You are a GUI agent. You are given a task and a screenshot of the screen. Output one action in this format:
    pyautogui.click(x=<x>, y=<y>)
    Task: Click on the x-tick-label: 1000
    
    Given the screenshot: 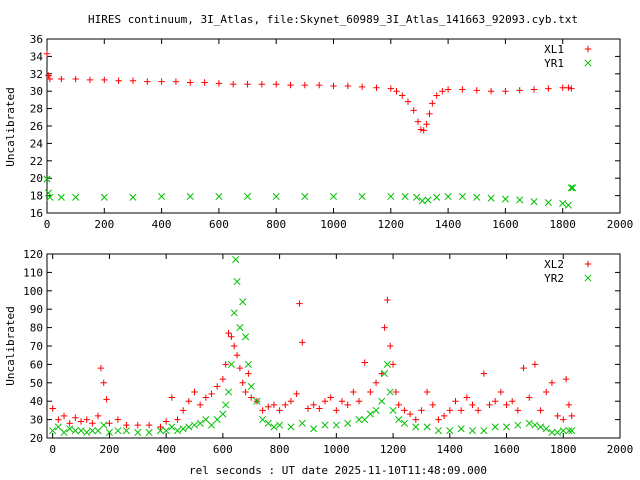 What is the action you would take?
    pyautogui.click(x=333, y=224)
    